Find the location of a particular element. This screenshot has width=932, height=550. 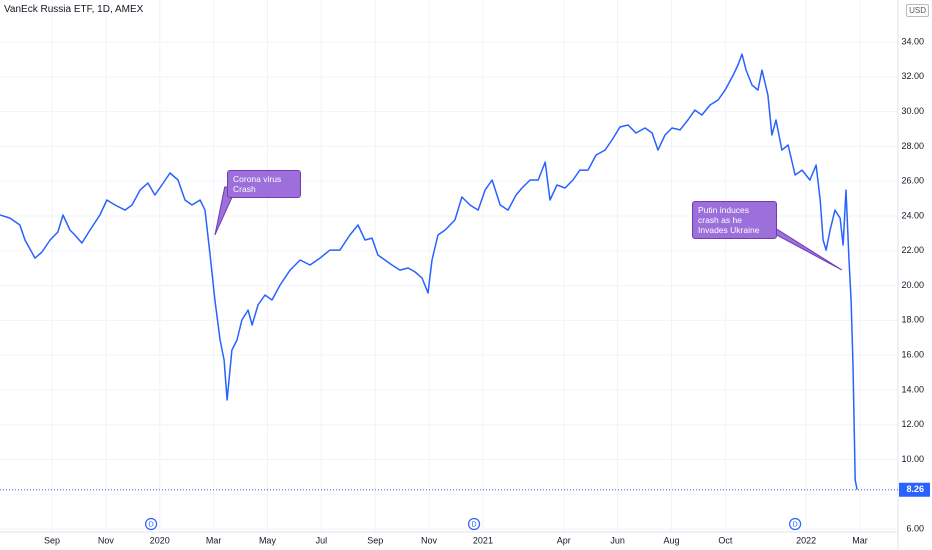

last-value-label: 8.26 is located at coordinates (915, 489).